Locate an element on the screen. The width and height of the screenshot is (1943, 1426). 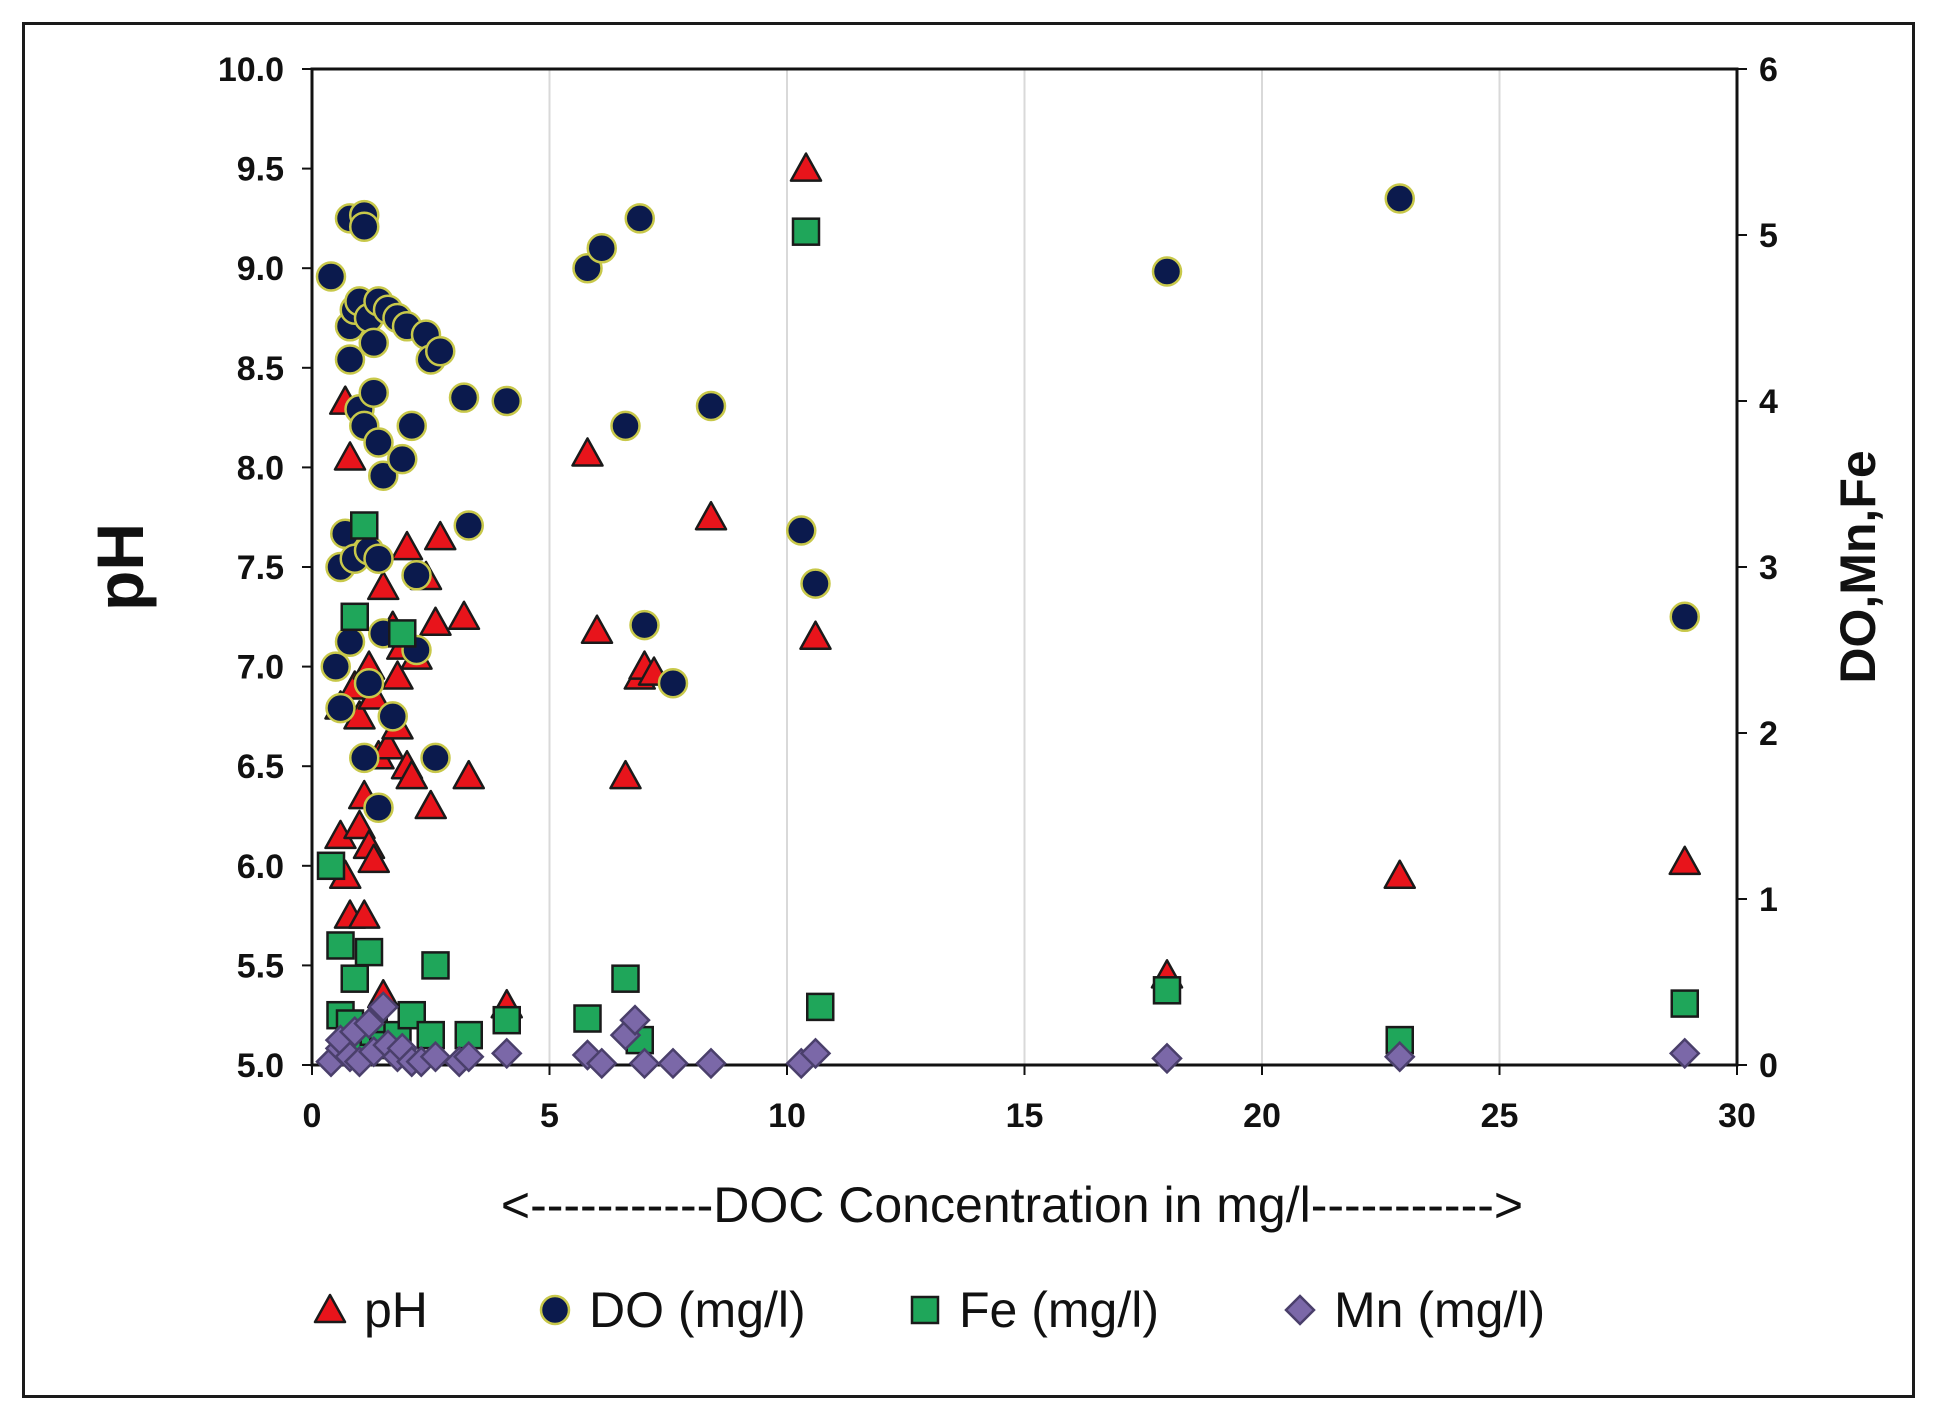
x-tick-label: 0 is located at coordinates (312, 1116).